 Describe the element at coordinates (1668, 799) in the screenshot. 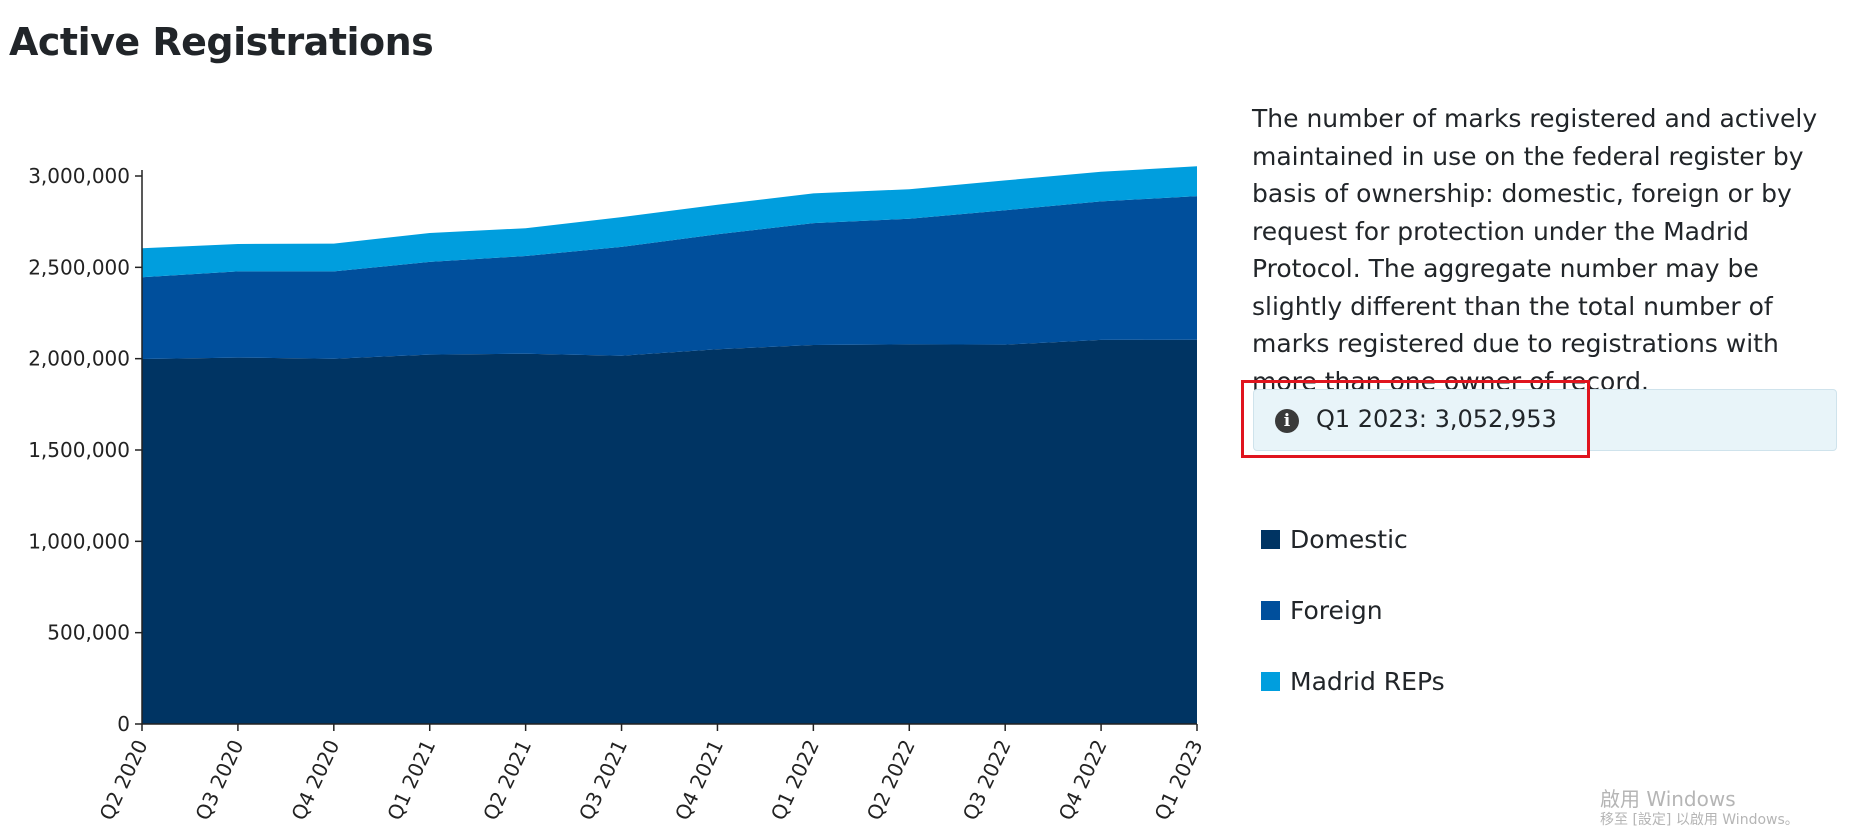

I see `watermark-line-1: 啟用 Windows` at that location.